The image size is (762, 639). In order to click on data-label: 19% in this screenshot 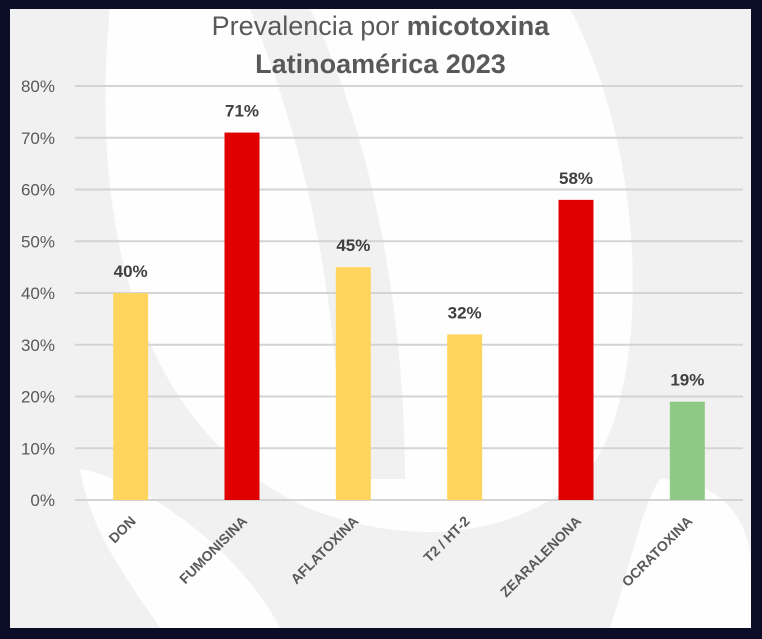, I will do `click(687, 380)`.